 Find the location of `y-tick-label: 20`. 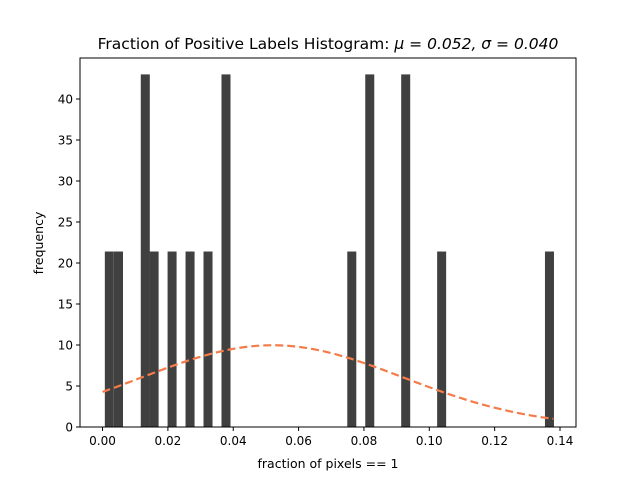

y-tick-label: 20 is located at coordinates (65, 263).